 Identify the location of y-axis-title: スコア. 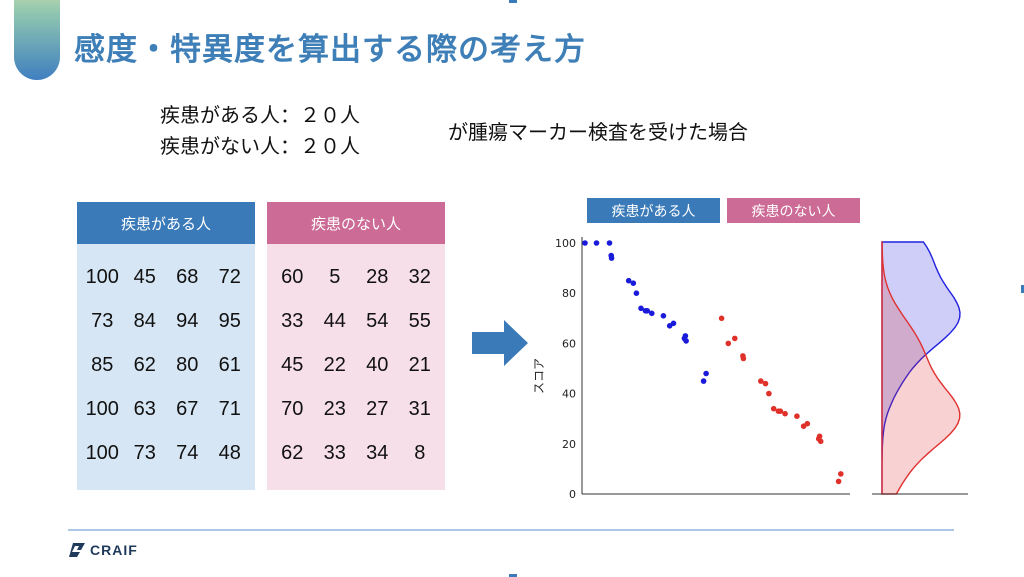
(539, 376).